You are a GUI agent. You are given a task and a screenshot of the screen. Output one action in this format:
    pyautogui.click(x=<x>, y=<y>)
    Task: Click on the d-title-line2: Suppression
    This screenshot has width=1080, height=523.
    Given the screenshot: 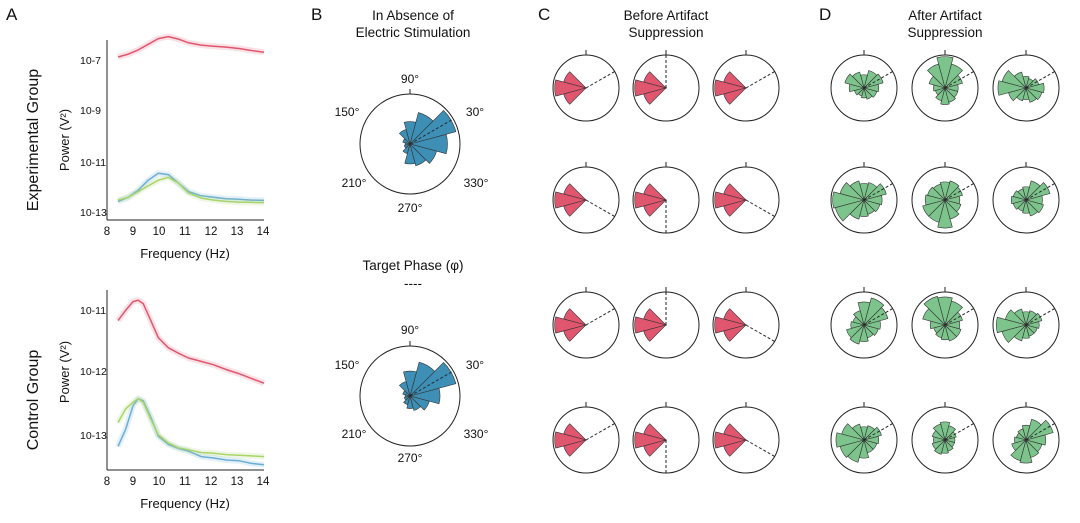 What is the action you would take?
    pyautogui.click(x=944, y=32)
    